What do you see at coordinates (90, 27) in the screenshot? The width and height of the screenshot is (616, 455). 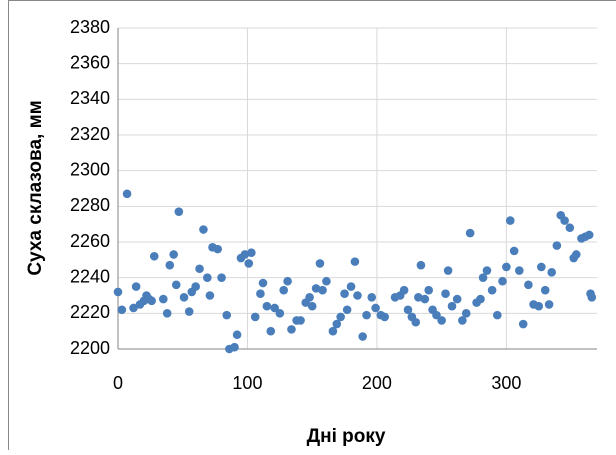 I see `y-tick-label: 2380` at bounding box center [90, 27].